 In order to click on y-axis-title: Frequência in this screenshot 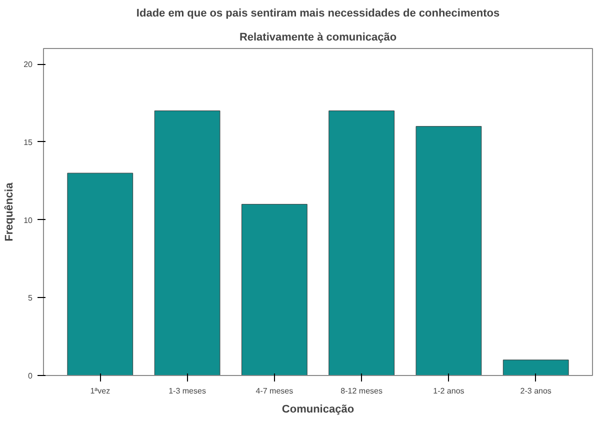, I will do `click(10, 212)`.